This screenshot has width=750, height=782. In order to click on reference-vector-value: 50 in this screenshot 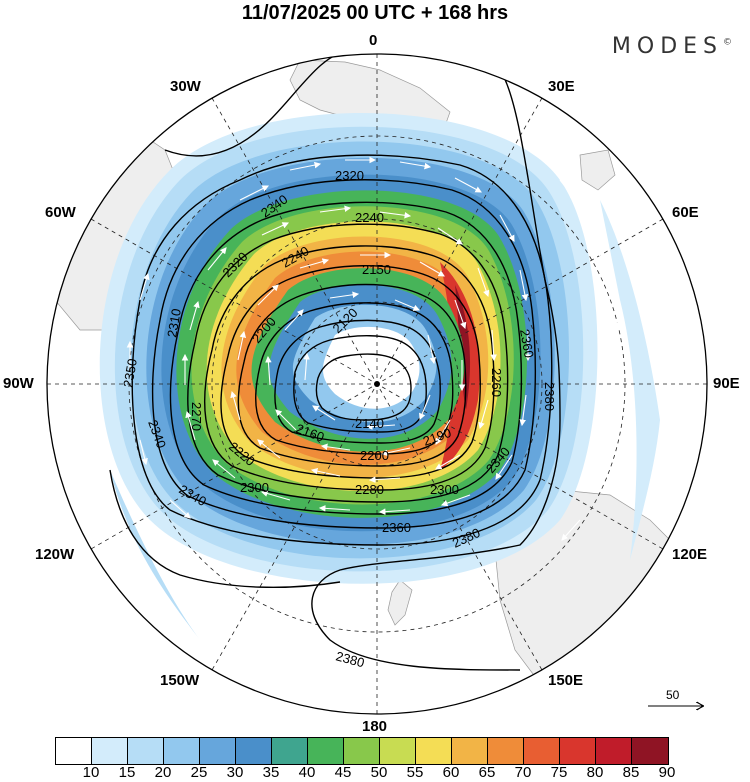, I will do `click(673, 695)`.